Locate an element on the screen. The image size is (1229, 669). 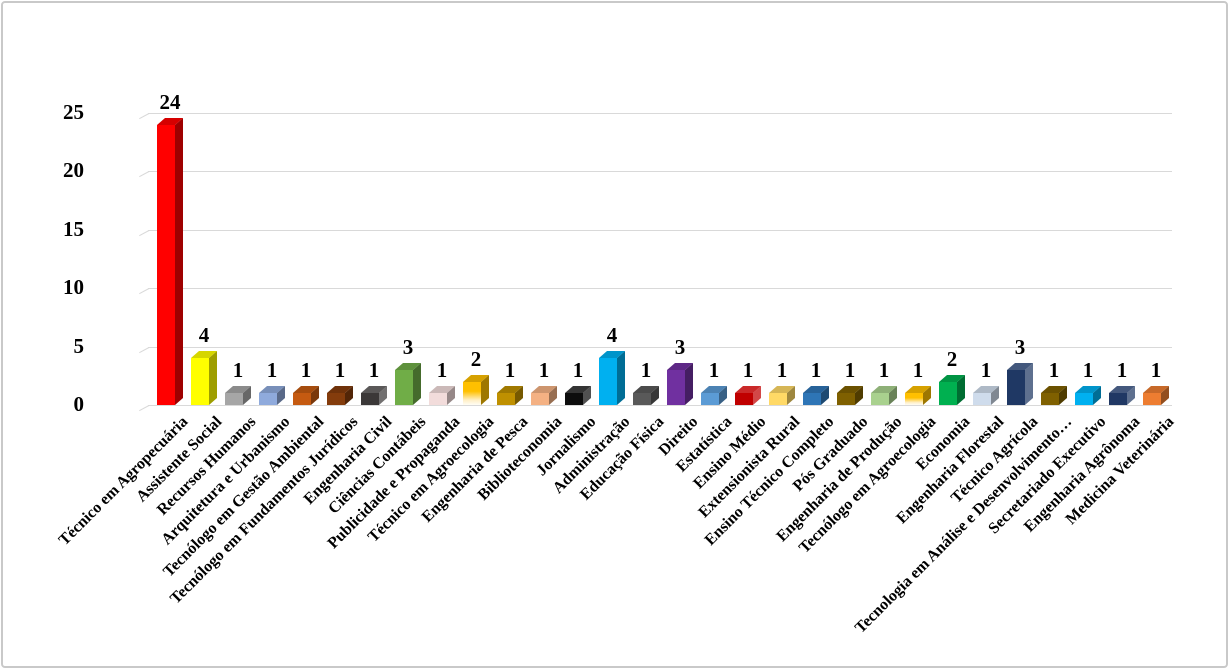
bar-28-front is located at coordinates (1118, 399).